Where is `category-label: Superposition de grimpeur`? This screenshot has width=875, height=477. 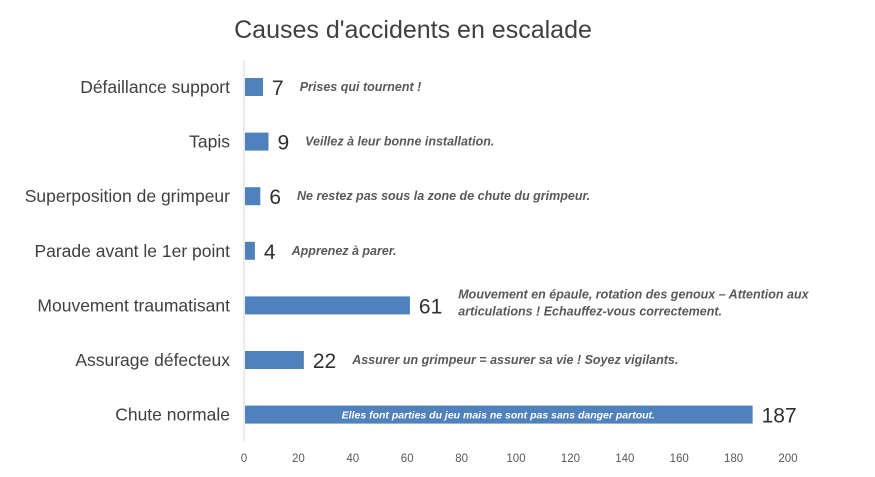
category-label: Superposition de grimpeur is located at coordinates (127, 196).